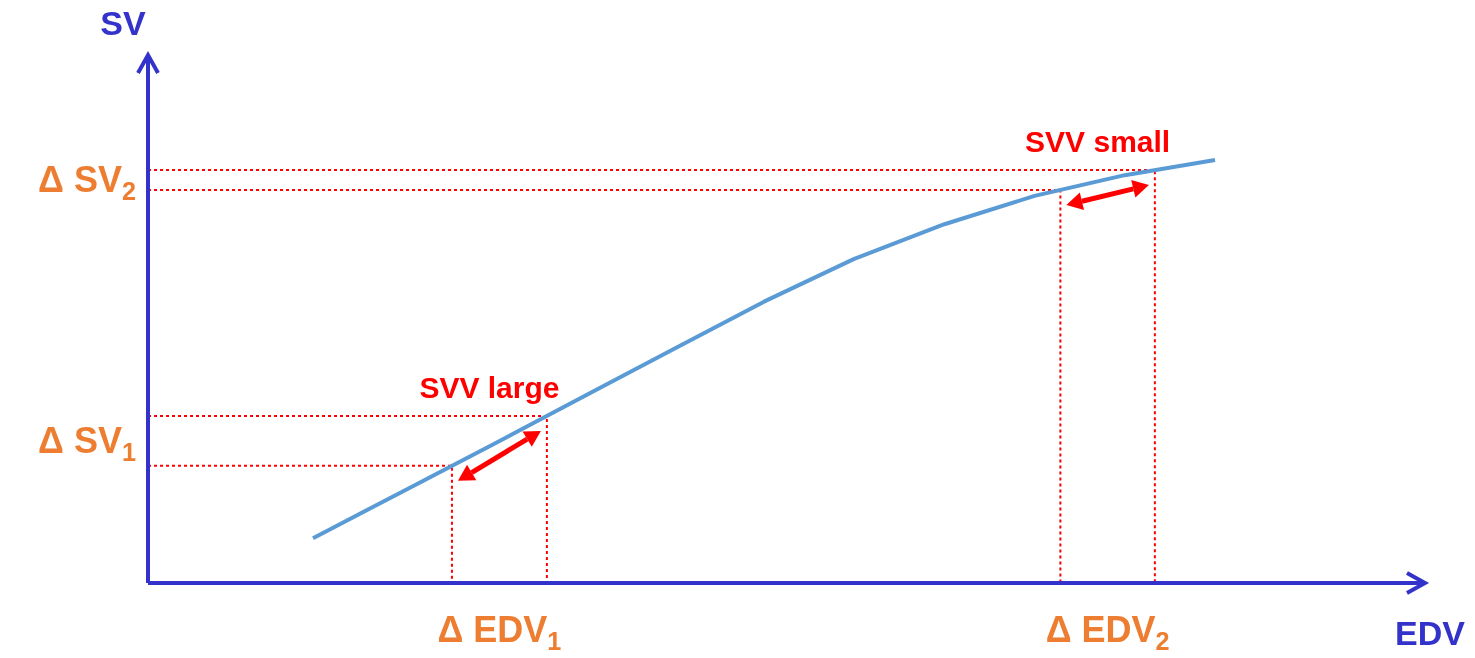 Image resolution: width=1475 pixels, height=658 pixels. Describe the element at coordinates (87, 182) in the screenshot. I see `text: Δ SV$_{2}$` at that location.